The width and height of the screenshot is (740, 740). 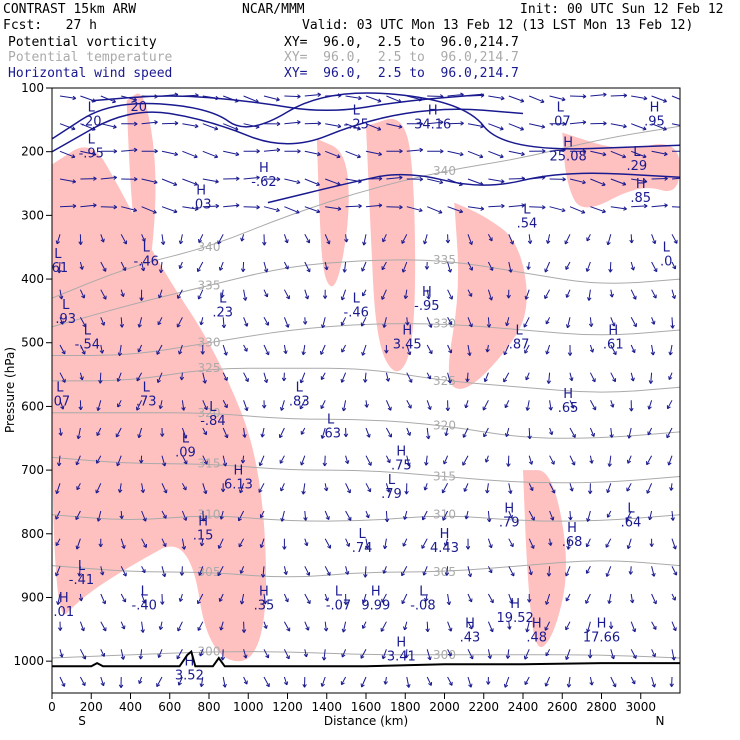 I want to click on theta-label: 320, so click(x=209, y=413).